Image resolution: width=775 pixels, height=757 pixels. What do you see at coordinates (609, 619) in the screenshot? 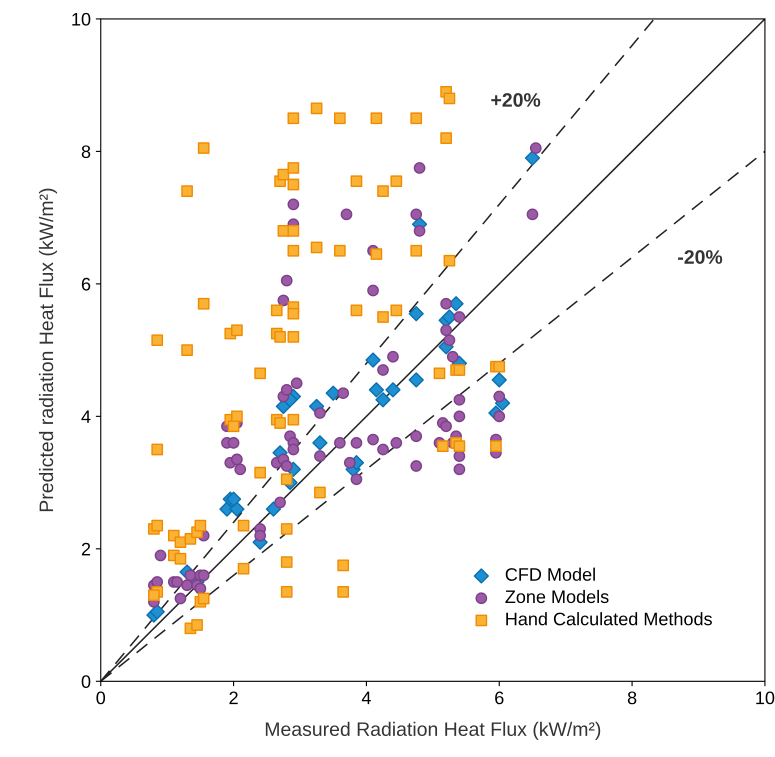
I see `legend-label: Hand Calculated Methods` at bounding box center [609, 619].